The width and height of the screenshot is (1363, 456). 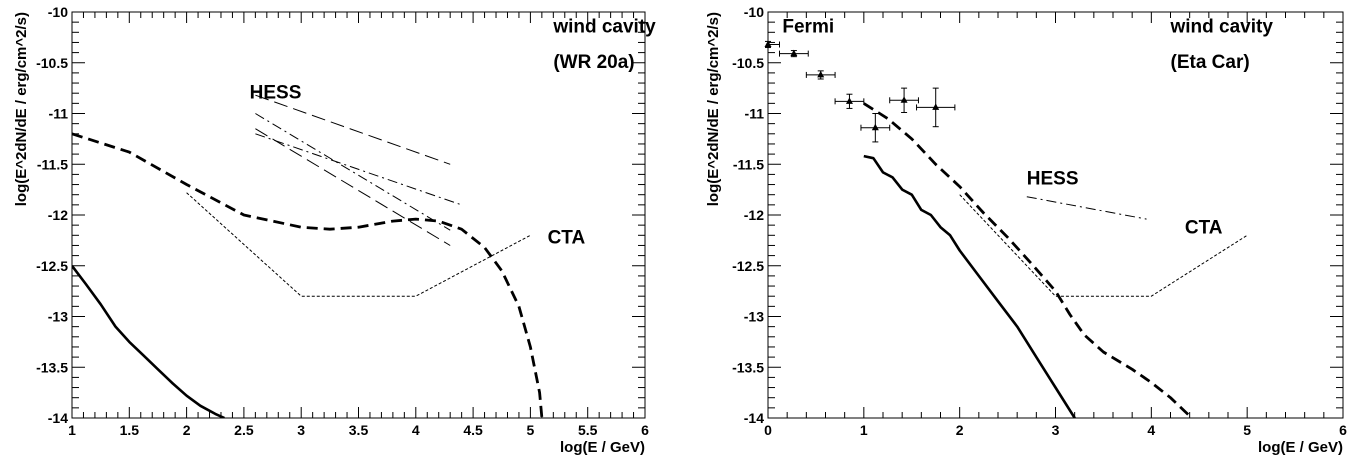 What do you see at coordinates (244, 430) in the screenshot?
I see `x-tick-label: 2.5` at bounding box center [244, 430].